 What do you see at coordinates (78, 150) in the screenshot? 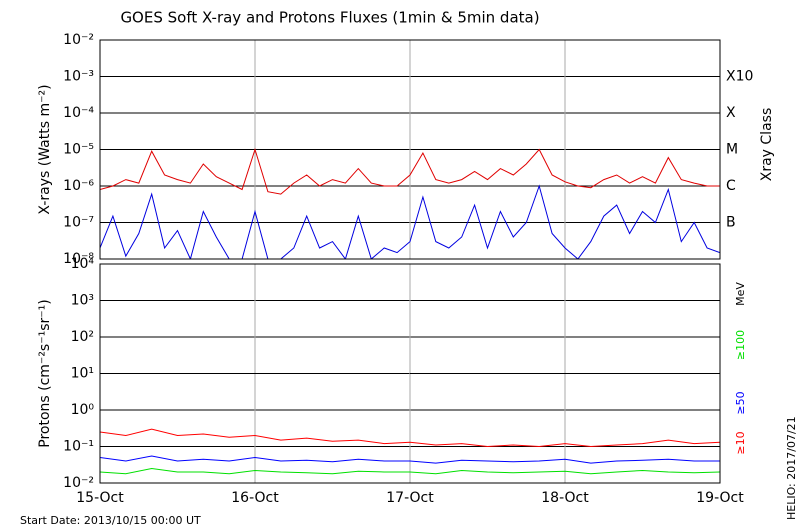
I see `y-tick-label: 10⁻⁵` at bounding box center [78, 150].